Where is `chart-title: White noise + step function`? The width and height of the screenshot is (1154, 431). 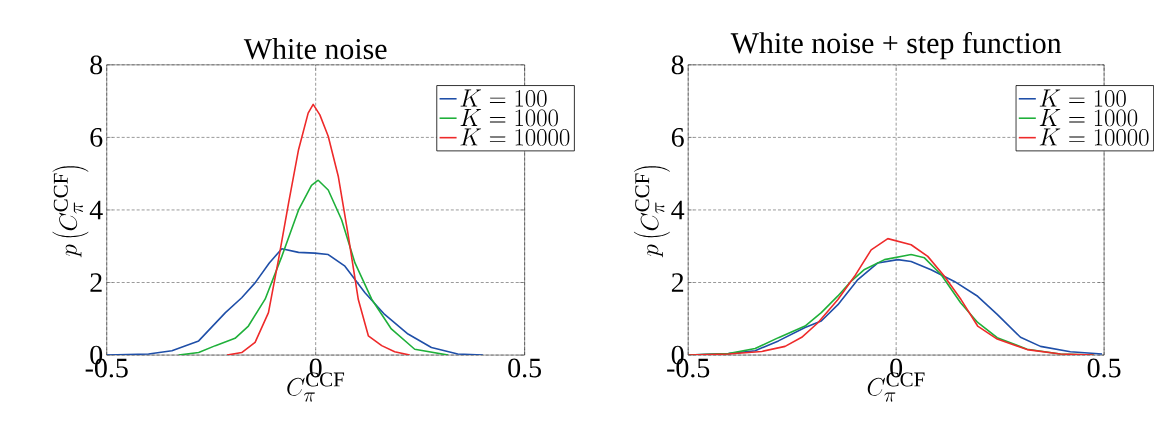 chart-title: White noise + step function is located at coordinates (896, 45).